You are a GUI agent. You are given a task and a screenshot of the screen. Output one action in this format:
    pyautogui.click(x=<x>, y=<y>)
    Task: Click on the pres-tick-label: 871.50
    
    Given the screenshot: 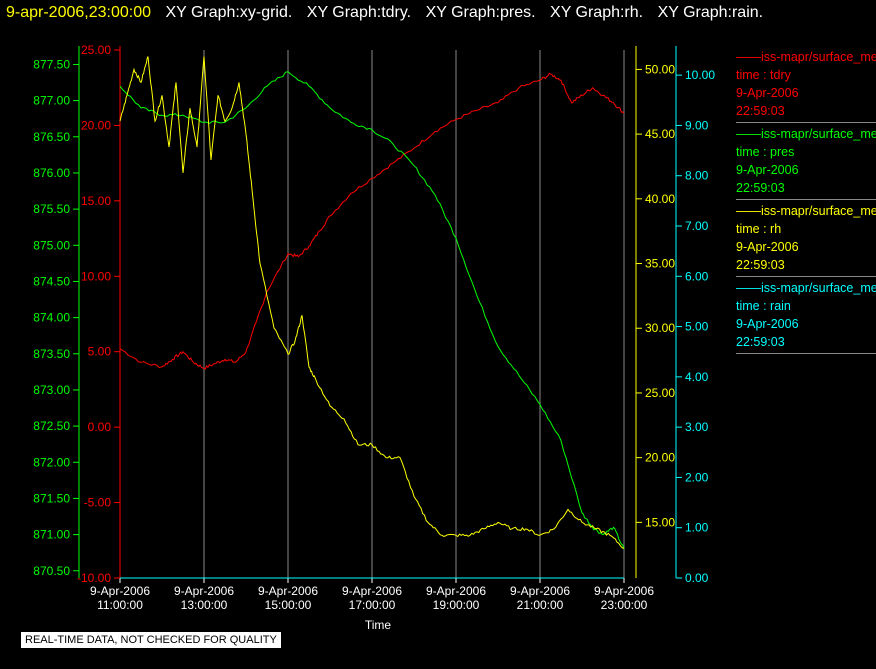 What is the action you would take?
    pyautogui.click(x=51, y=498)
    